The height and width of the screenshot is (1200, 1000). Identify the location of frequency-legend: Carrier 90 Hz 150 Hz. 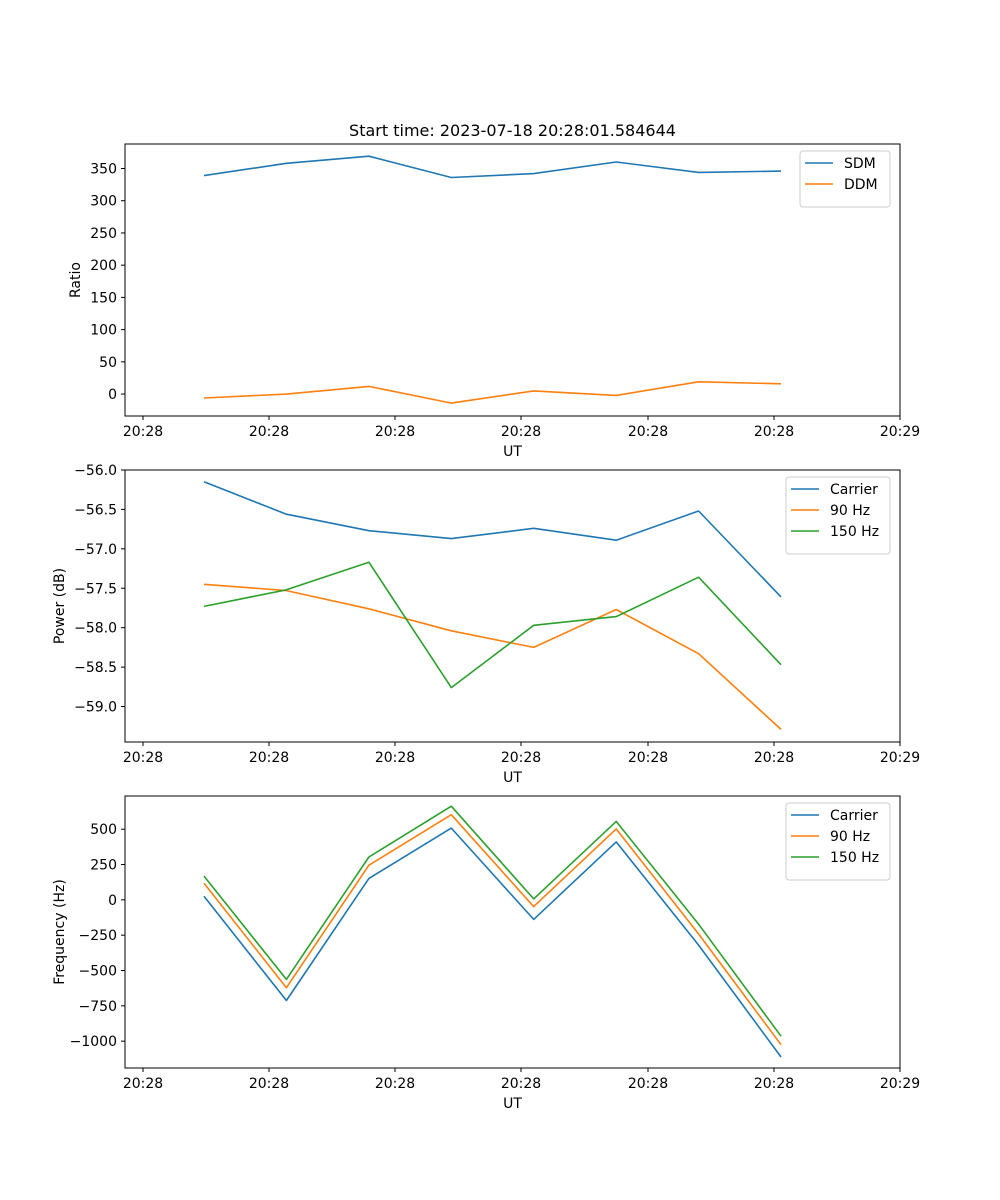
(838, 841).